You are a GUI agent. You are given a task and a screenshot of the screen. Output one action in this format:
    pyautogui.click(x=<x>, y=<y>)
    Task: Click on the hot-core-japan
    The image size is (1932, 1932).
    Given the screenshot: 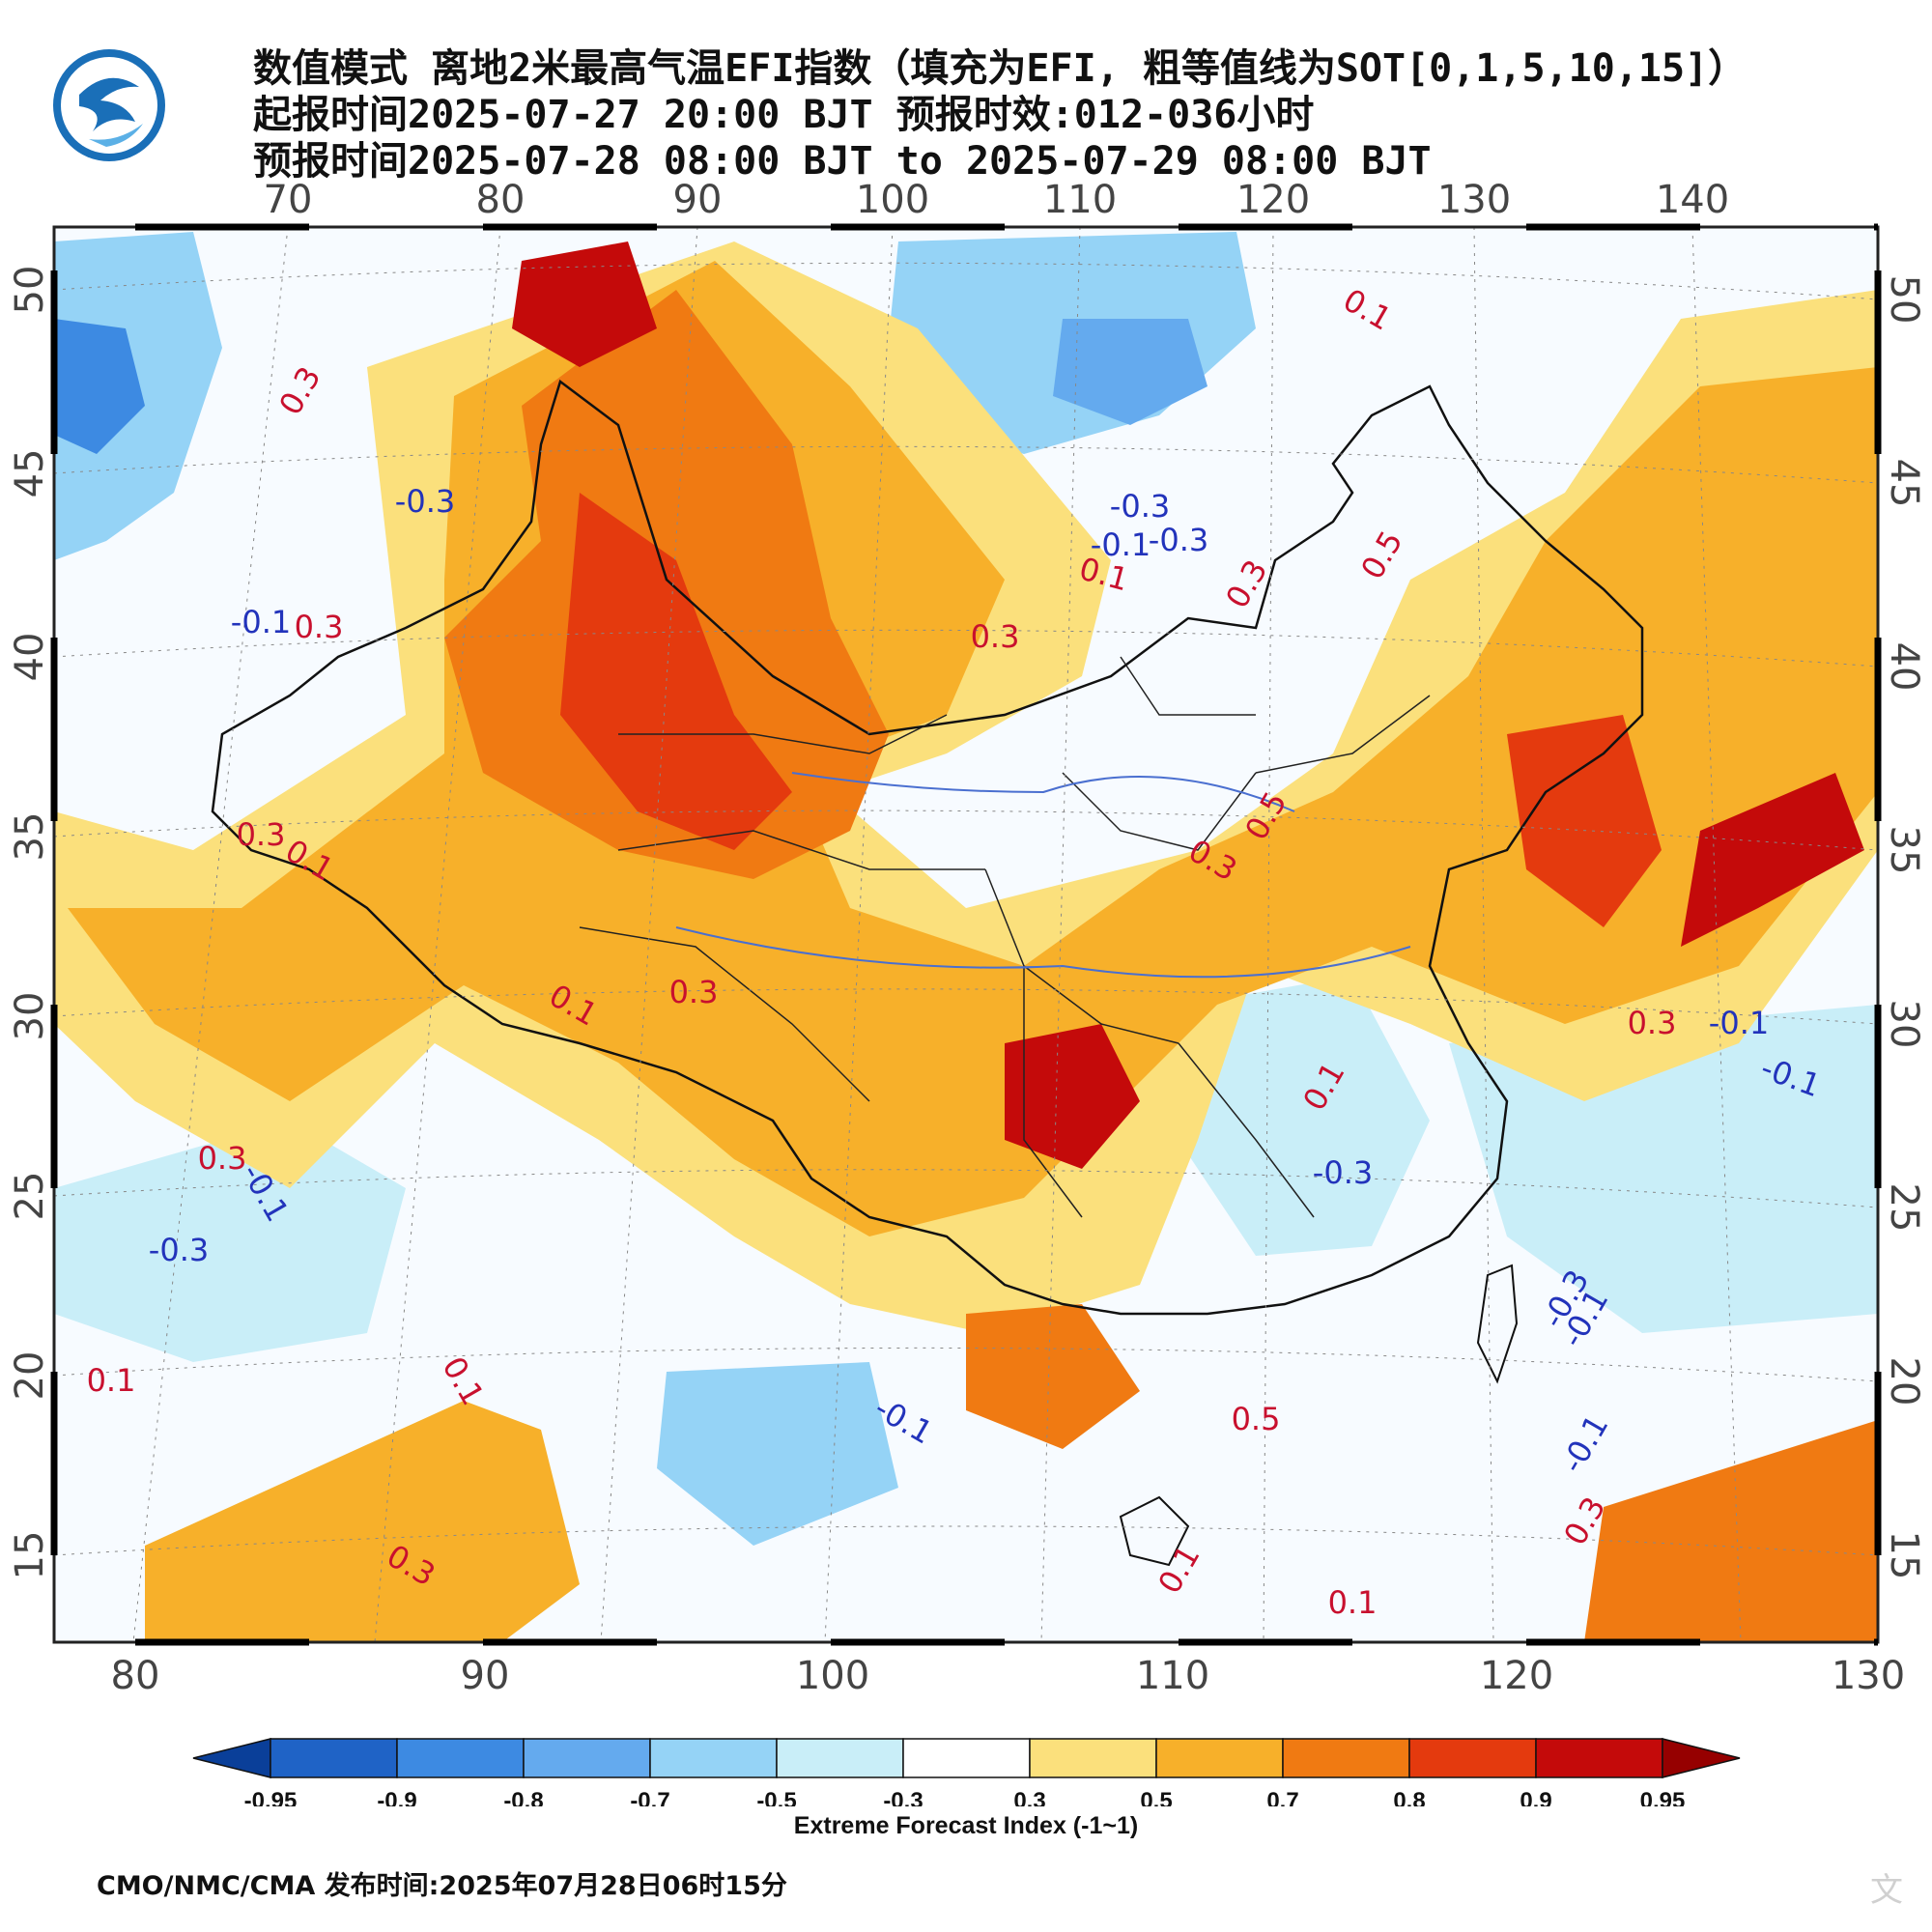 What is the action you would take?
    pyautogui.click(x=1772, y=860)
    